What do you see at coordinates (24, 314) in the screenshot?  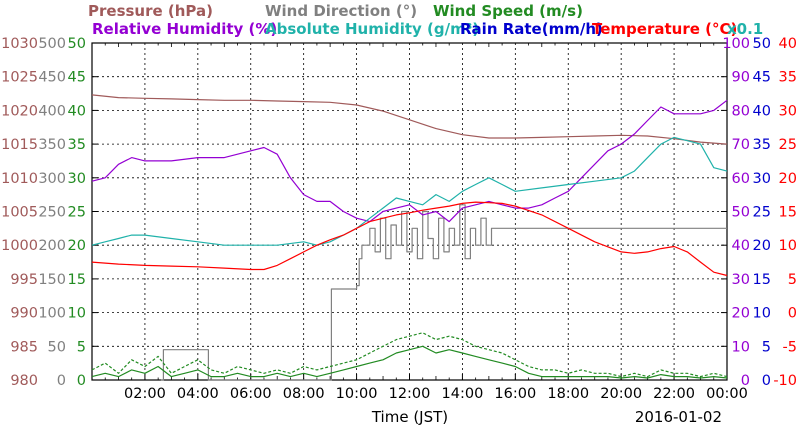 I see `y-tick-label-left-pressure: 990` at bounding box center [24, 314].